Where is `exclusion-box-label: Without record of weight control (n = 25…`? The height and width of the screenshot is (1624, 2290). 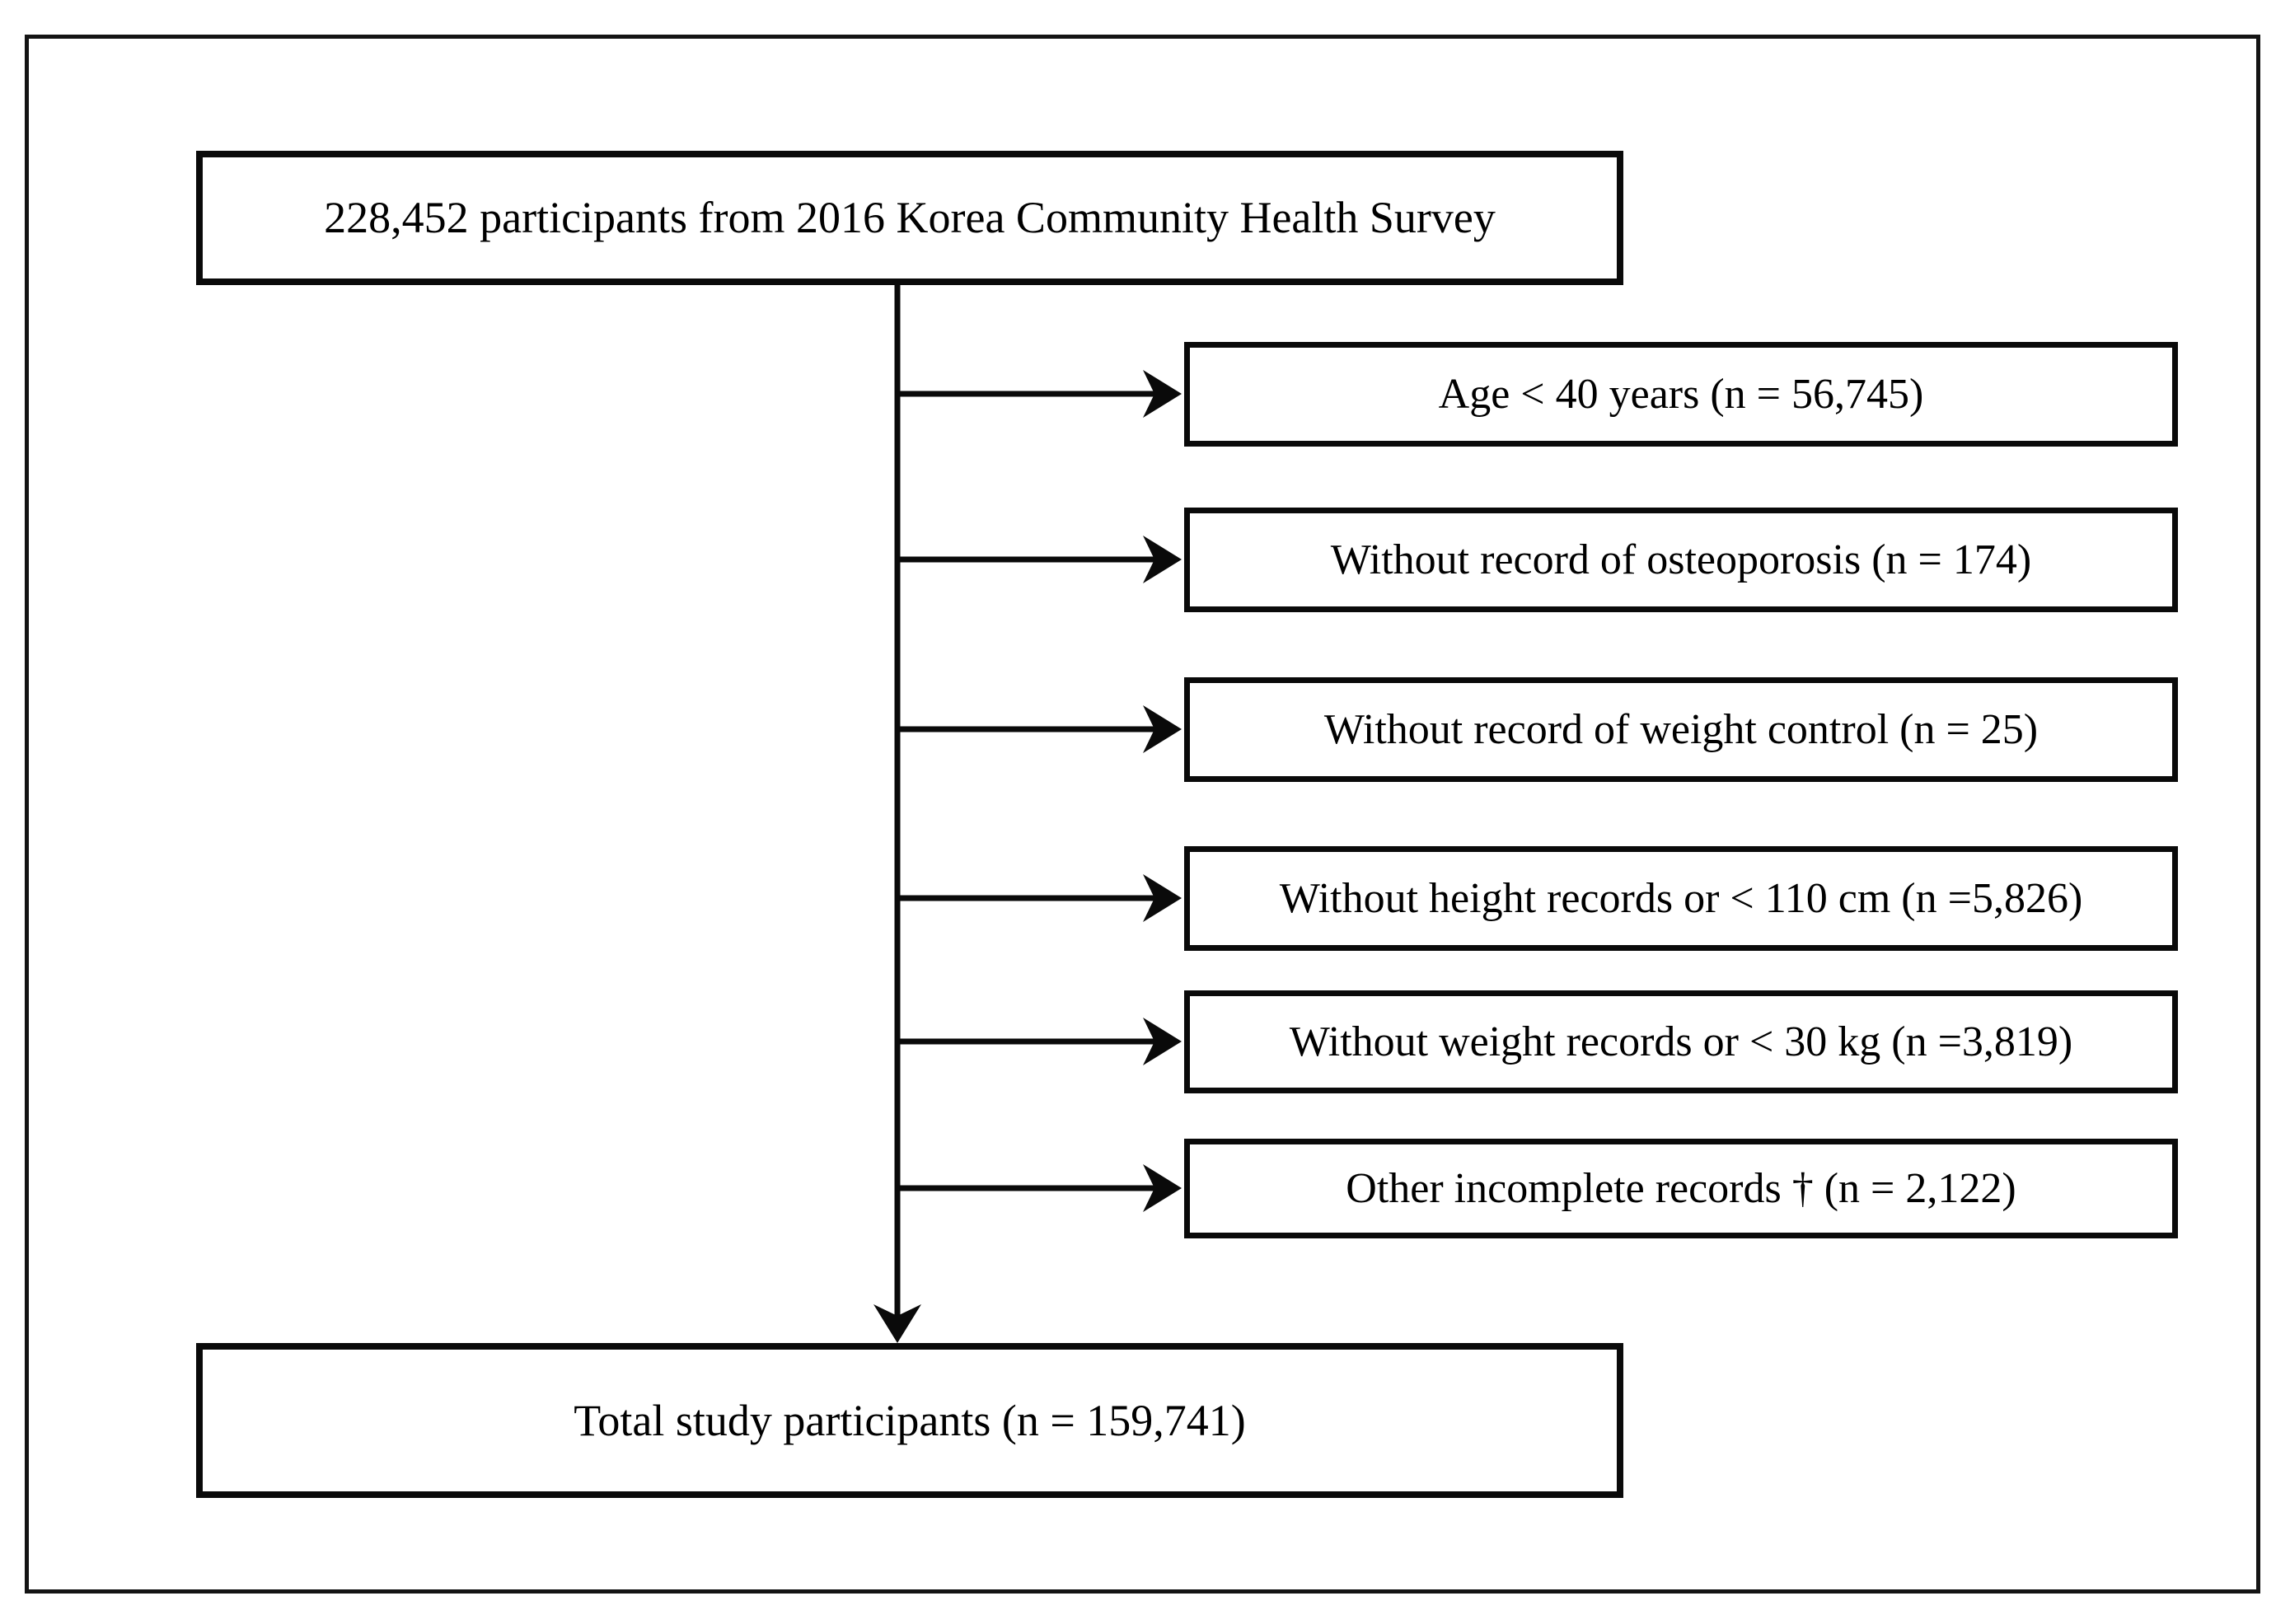 exclusion-box-label: Without record of weight control (n = 25… is located at coordinates (1681, 729).